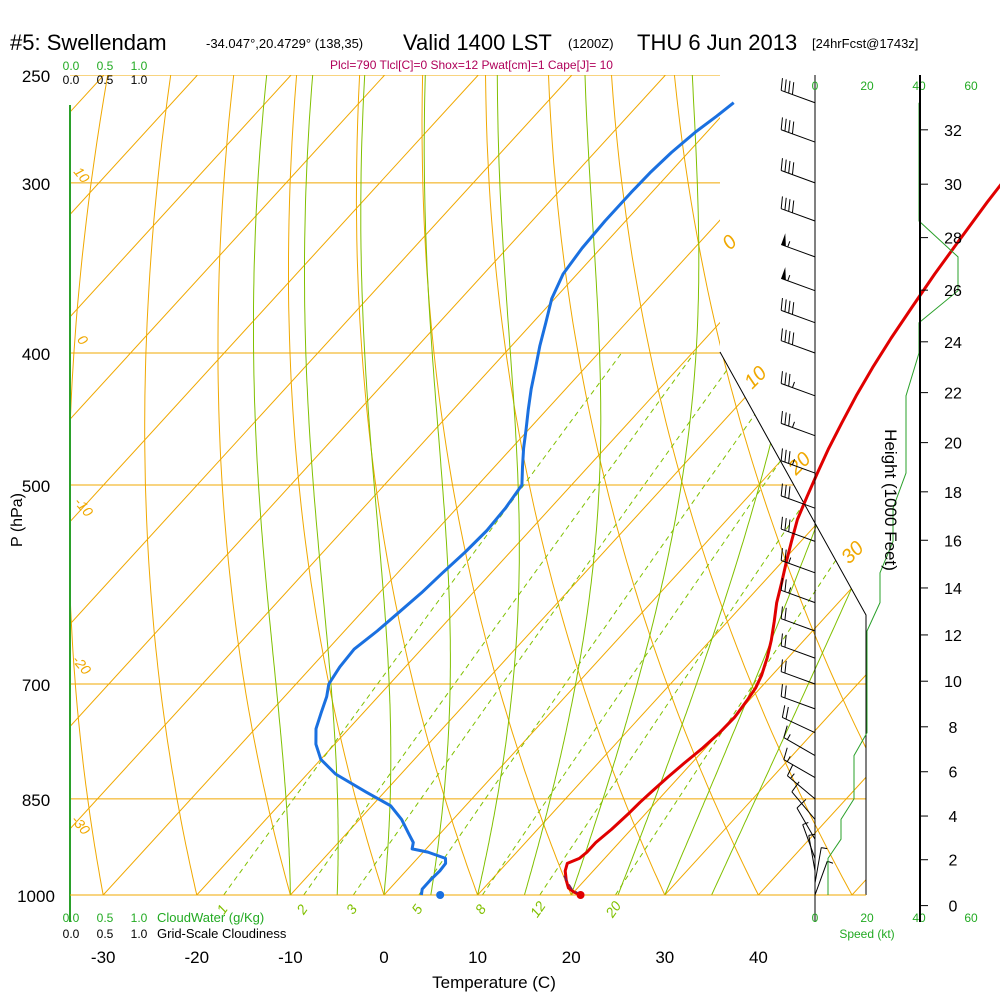  What do you see at coordinates (953, 444) in the screenshot?
I see `height-tick-label: 20` at bounding box center [953, 444].